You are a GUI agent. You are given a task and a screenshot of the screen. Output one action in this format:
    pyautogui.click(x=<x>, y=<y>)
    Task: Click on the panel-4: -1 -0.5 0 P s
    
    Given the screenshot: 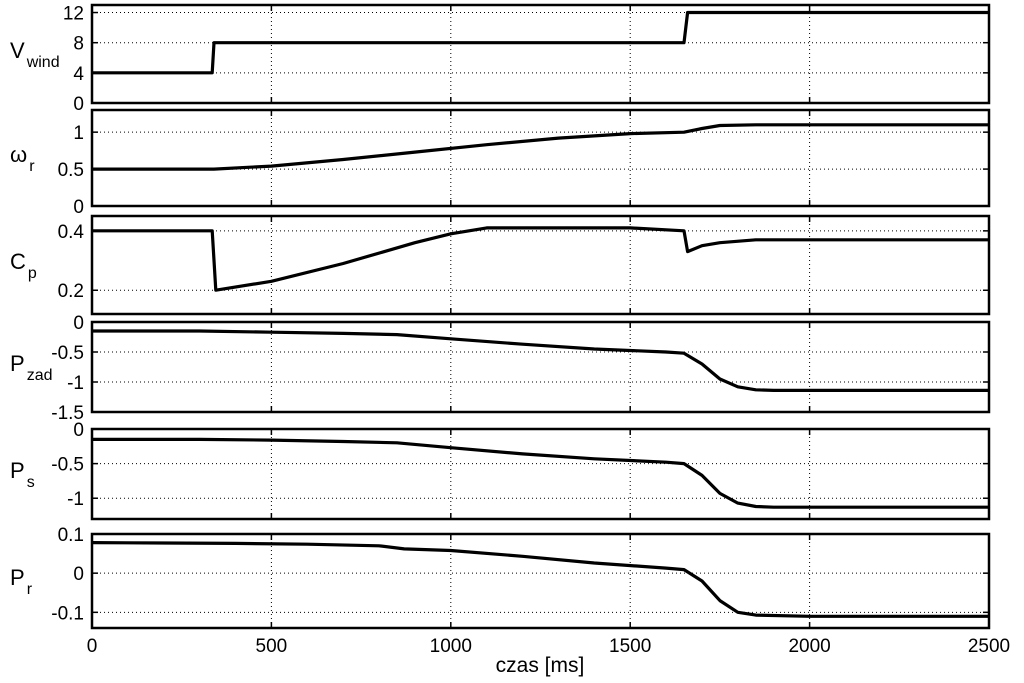 What is the action you would take?
    pyautogui.click(x=500, y=470)
    